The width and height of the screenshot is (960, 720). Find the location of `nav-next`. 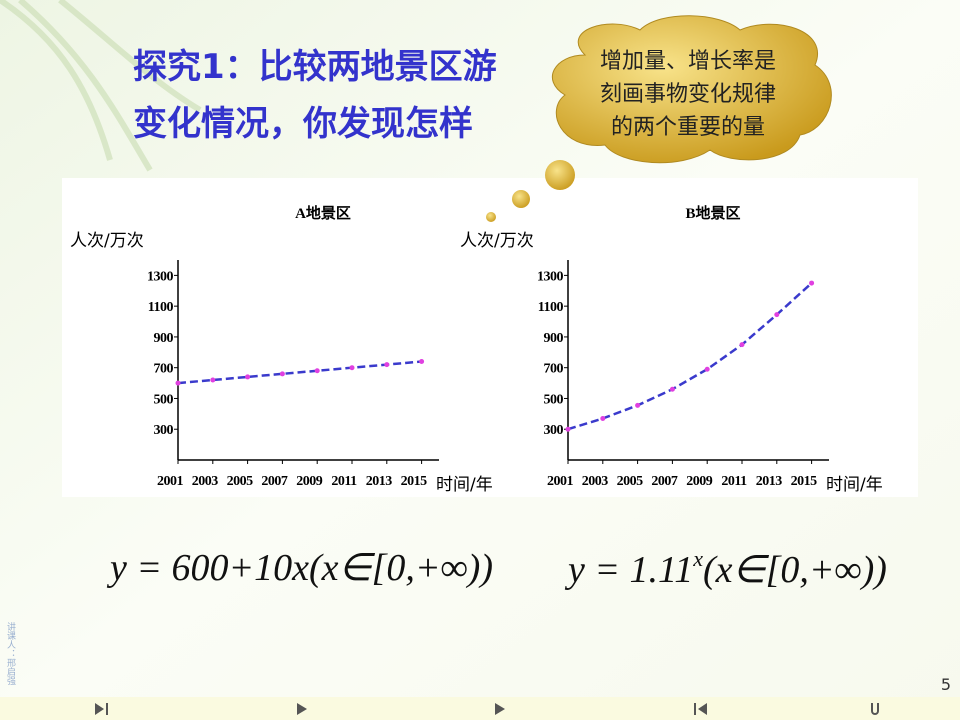

nav-next is located at coordinates (302, 709).